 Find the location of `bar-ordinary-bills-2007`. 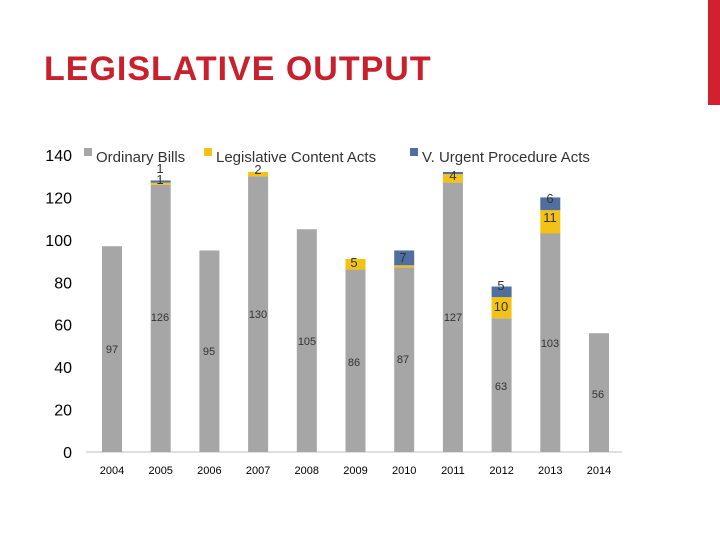

bar-ordinary-bills-2007 is located at coordinates (258, 314).